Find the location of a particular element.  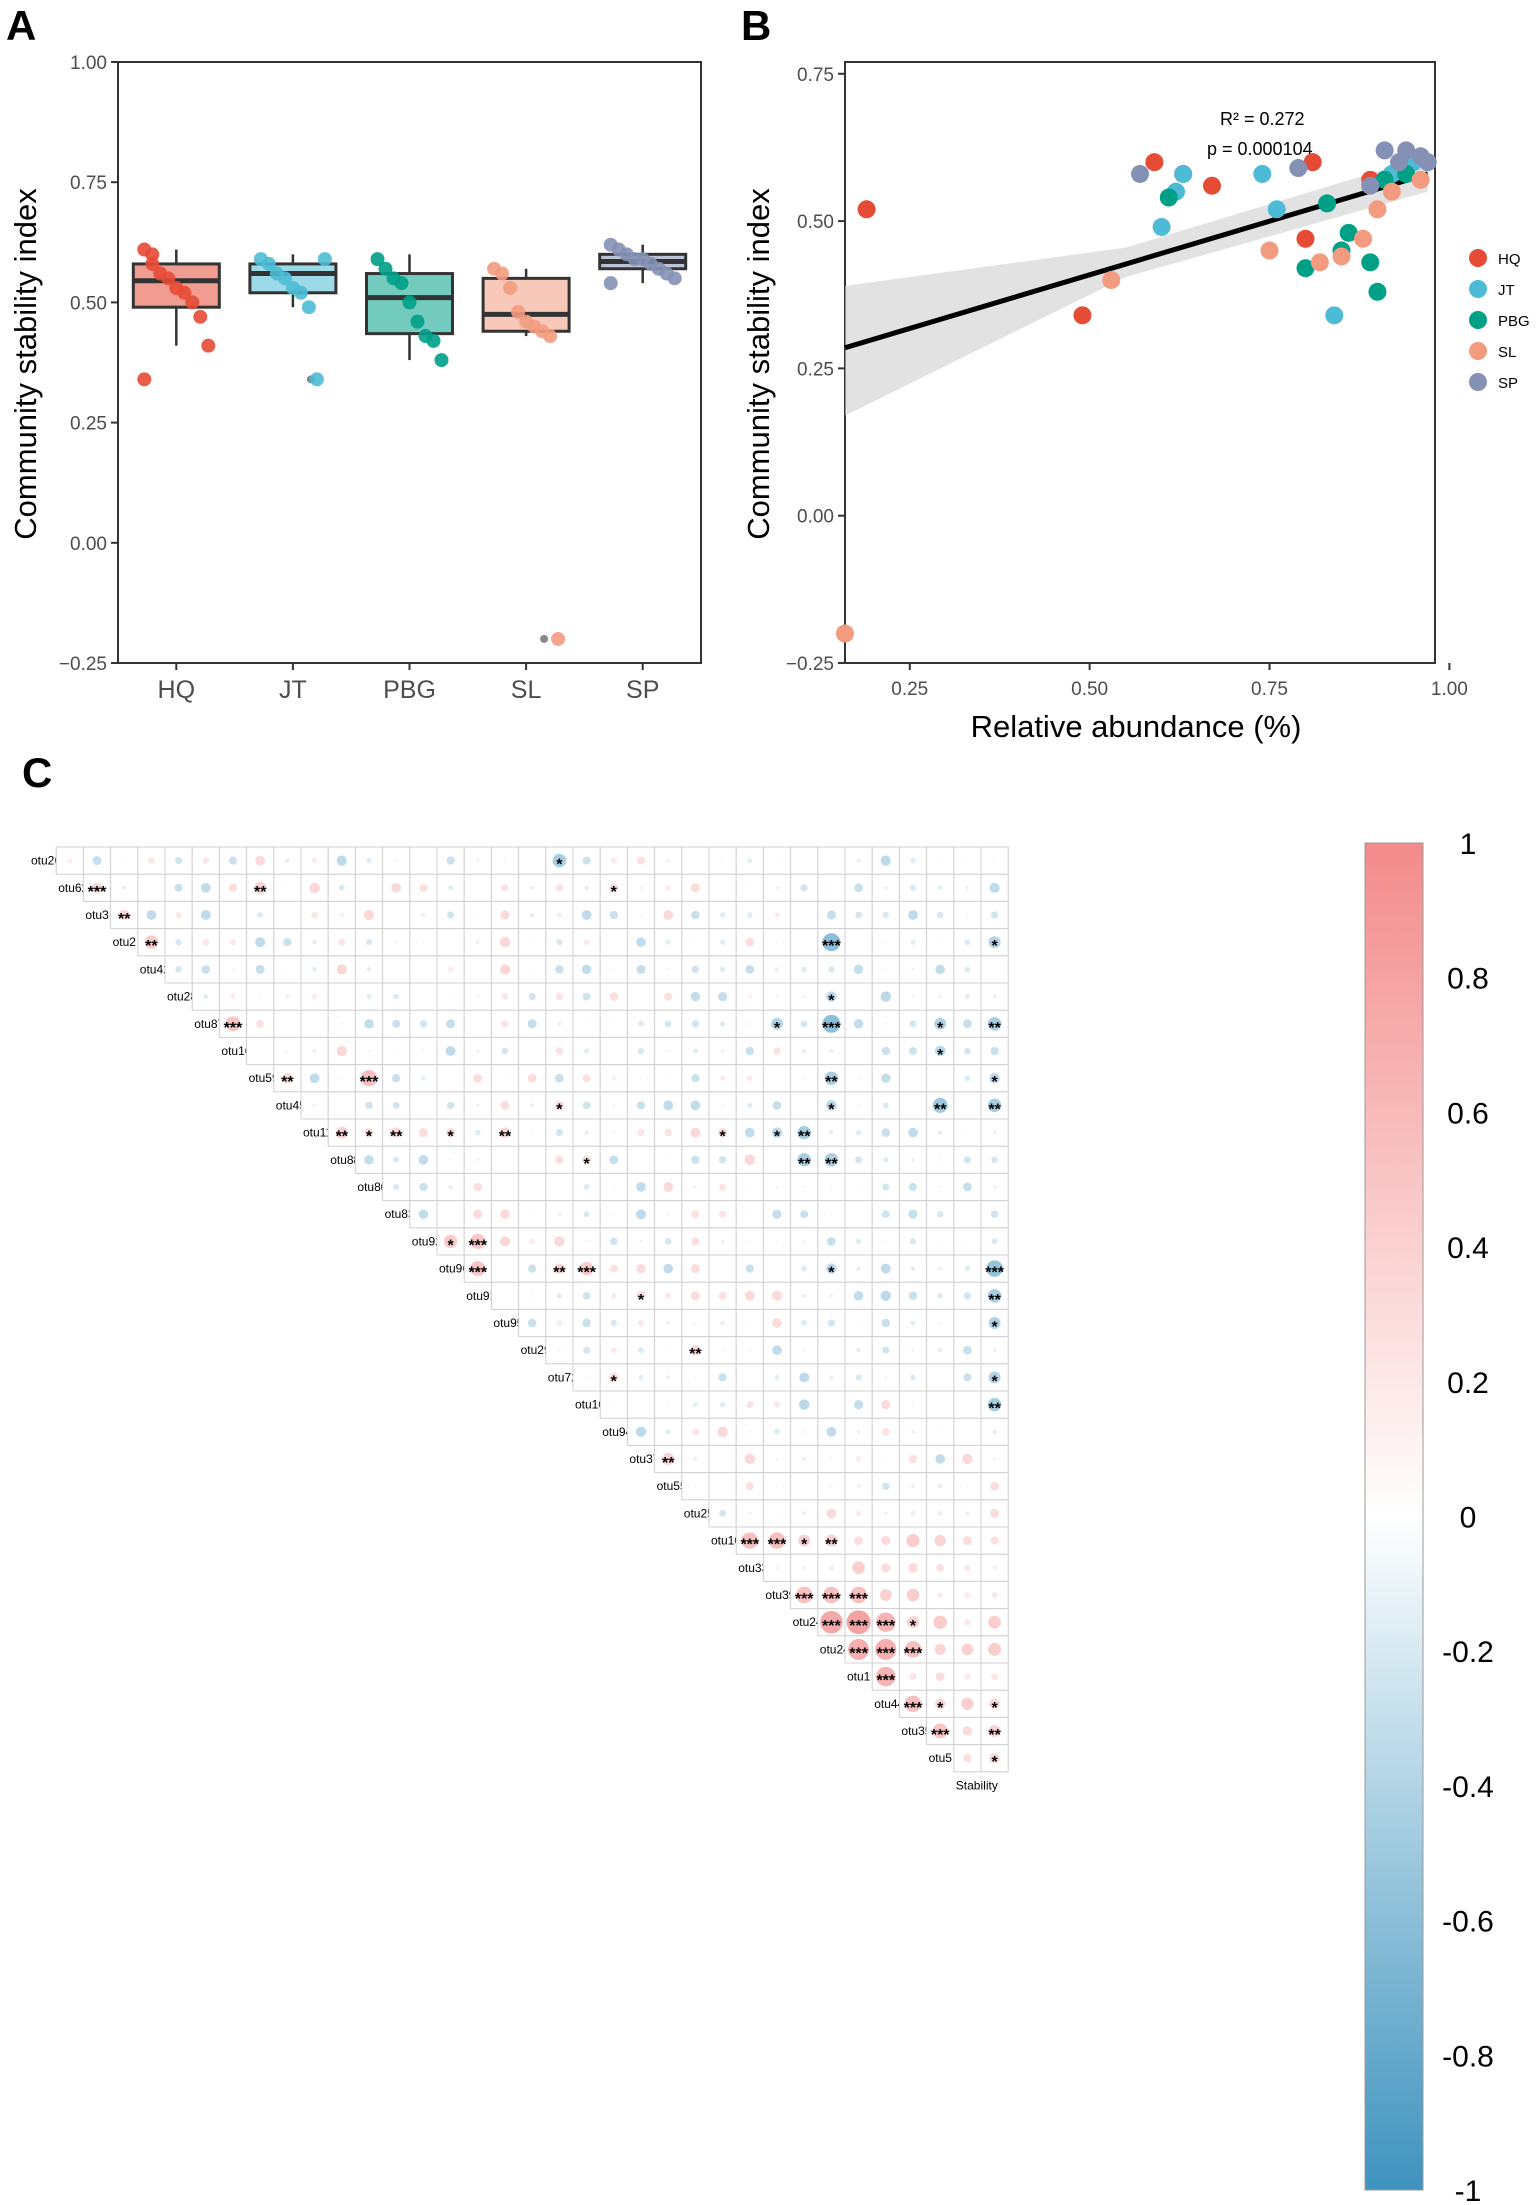

colorbar-tick-label: 0.8 is located at coordinates (1468, 979).